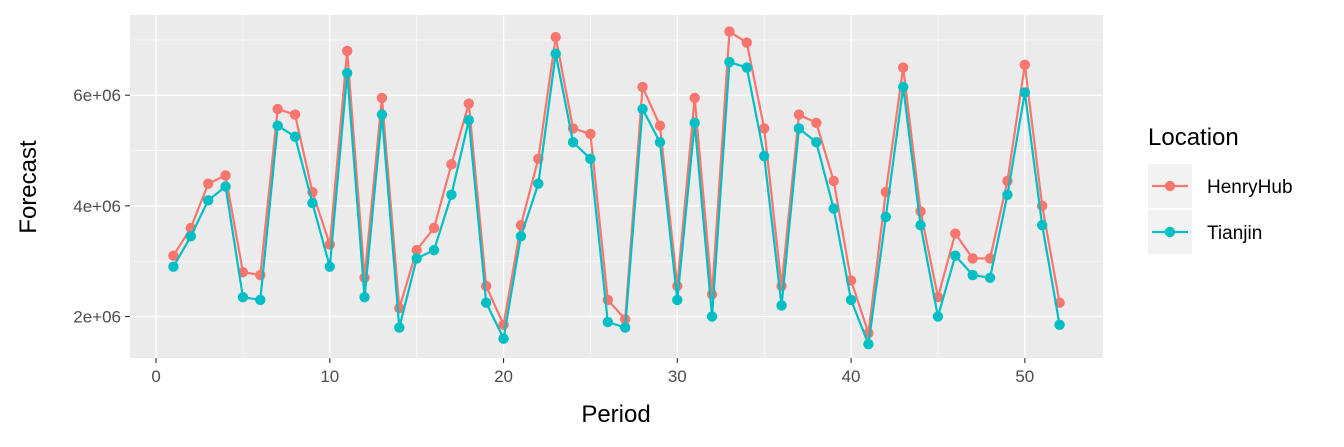 The height and width of the screenshot is (447, 1344). Describe the element at coordinates (101, 206) in the screenshot. I see `y-axis: 2e+06 4e+06 6e+06` at that location.